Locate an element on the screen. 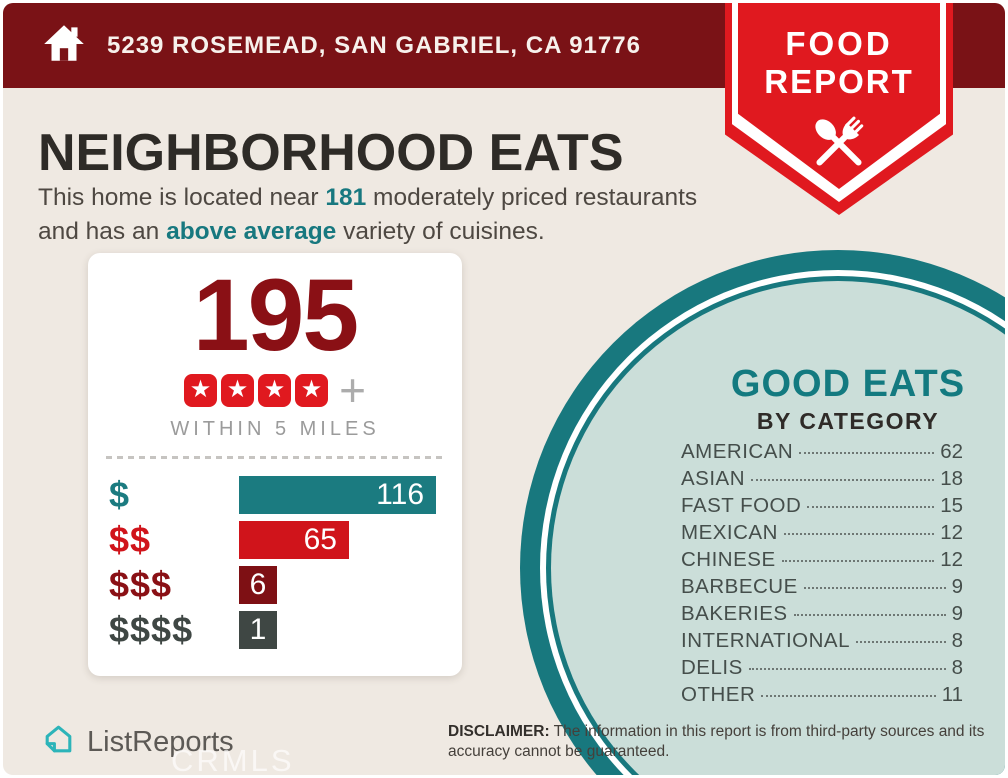 This screenshot has width=1008, height=778. category-row: BAKERIES 9 is located at coordinates (822, 615).